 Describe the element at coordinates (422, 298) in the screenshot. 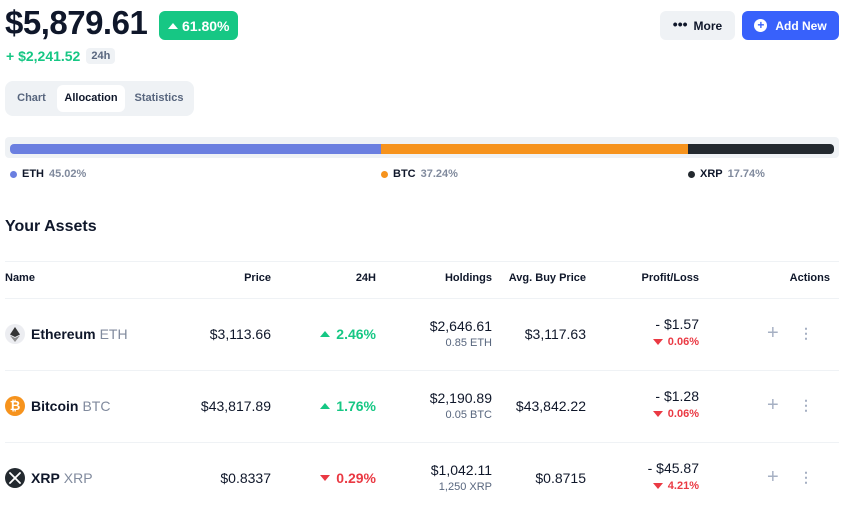

I see `header-divider` at that location.